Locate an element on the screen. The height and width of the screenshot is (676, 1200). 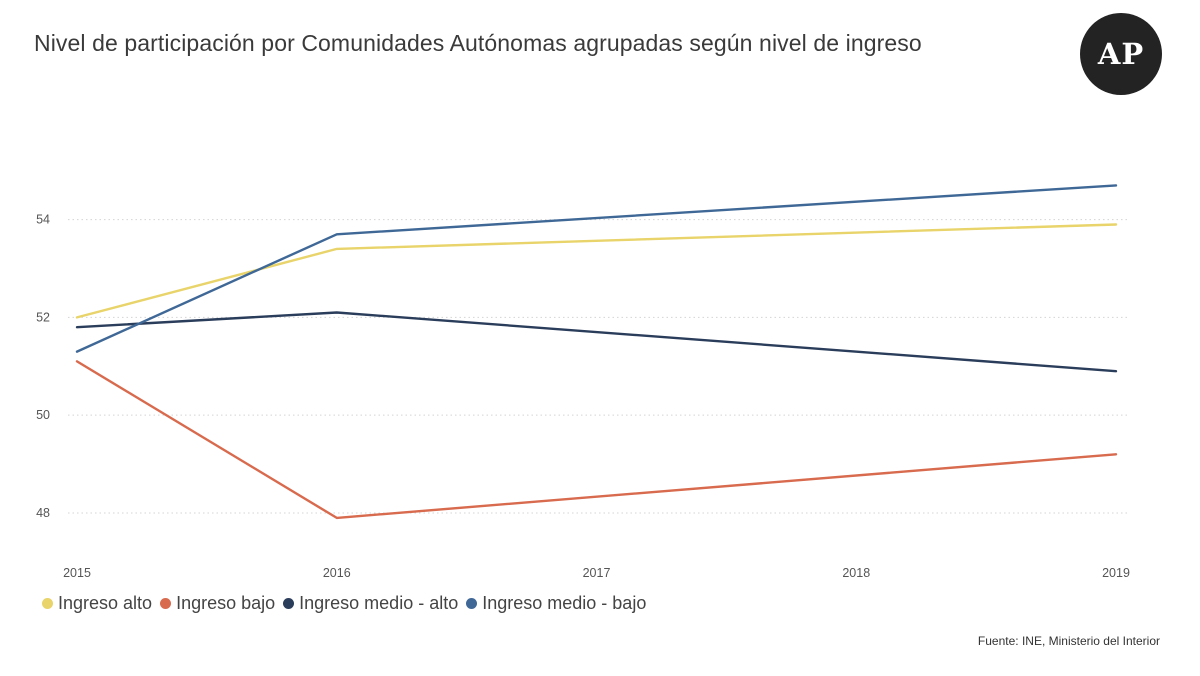
legend-item: Ingreso bajo is located at coordinates (217, 603).